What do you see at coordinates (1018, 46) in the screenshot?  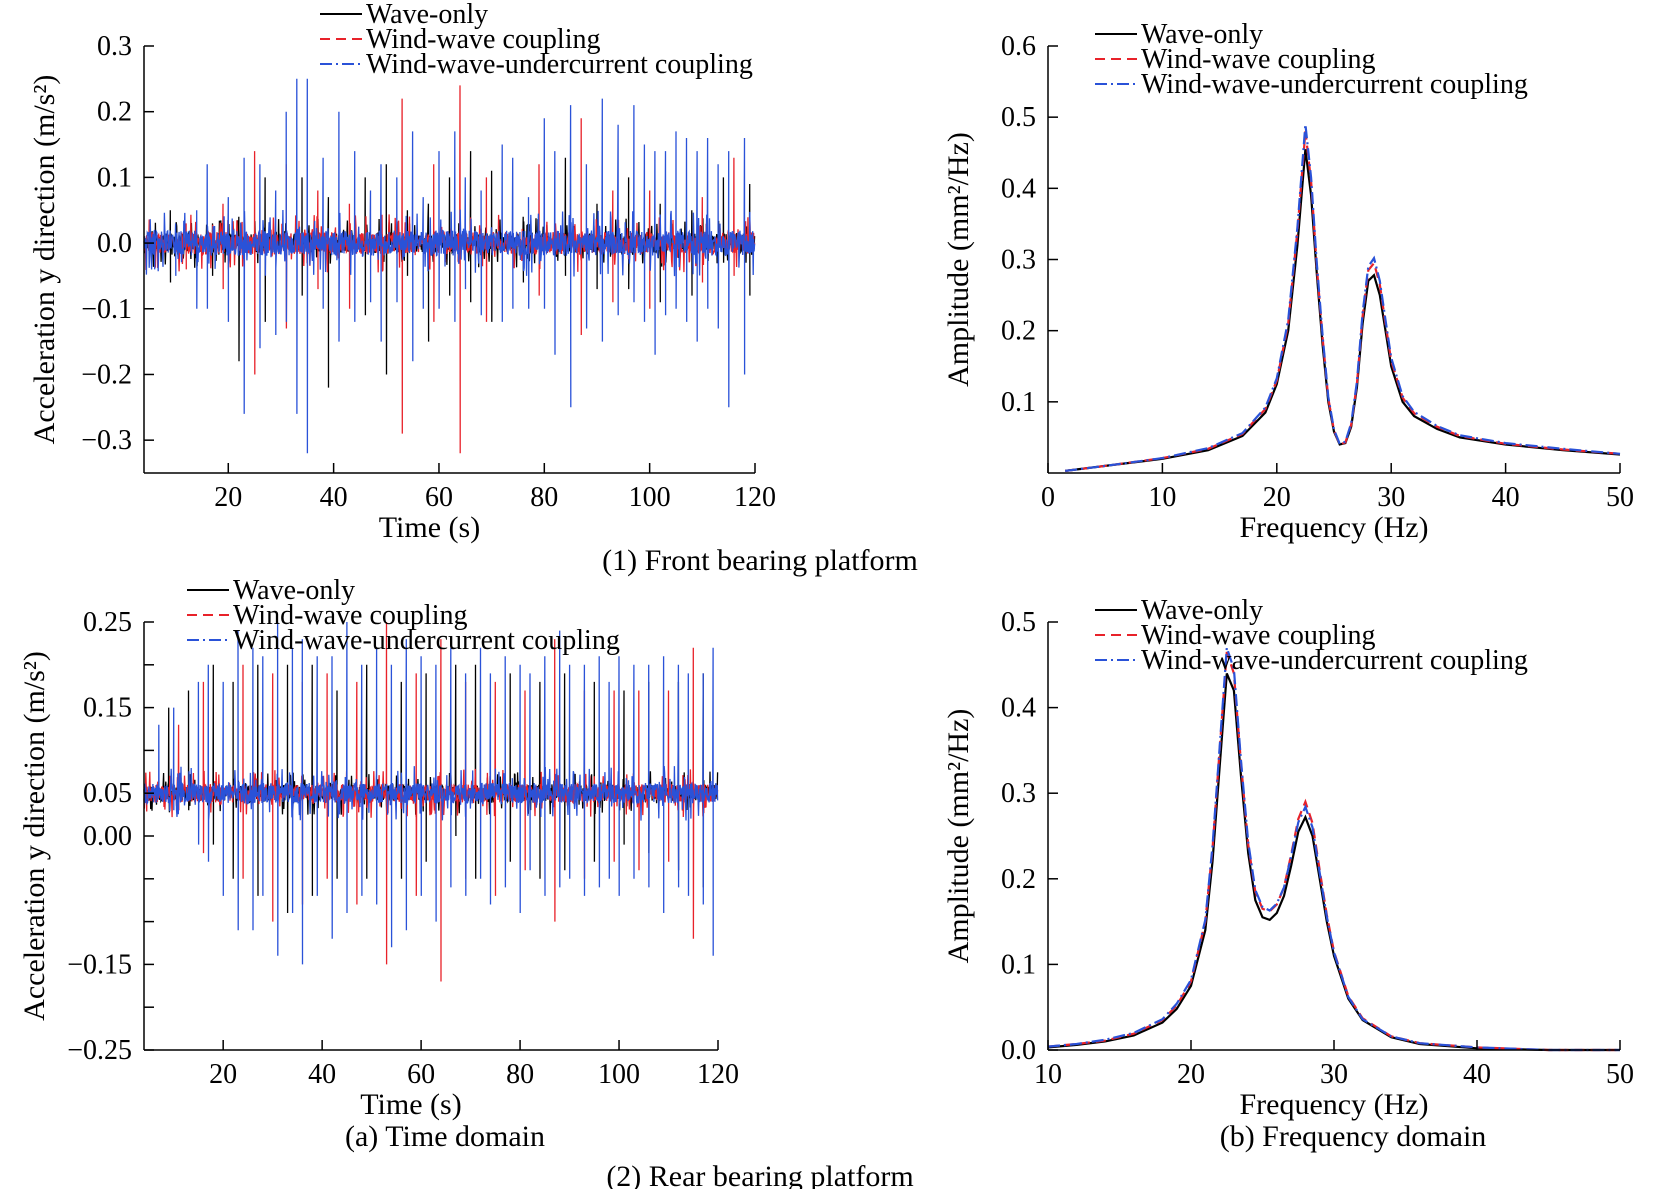 I see `y-tick-label: 0.6` at bounding box center [1018, 46].